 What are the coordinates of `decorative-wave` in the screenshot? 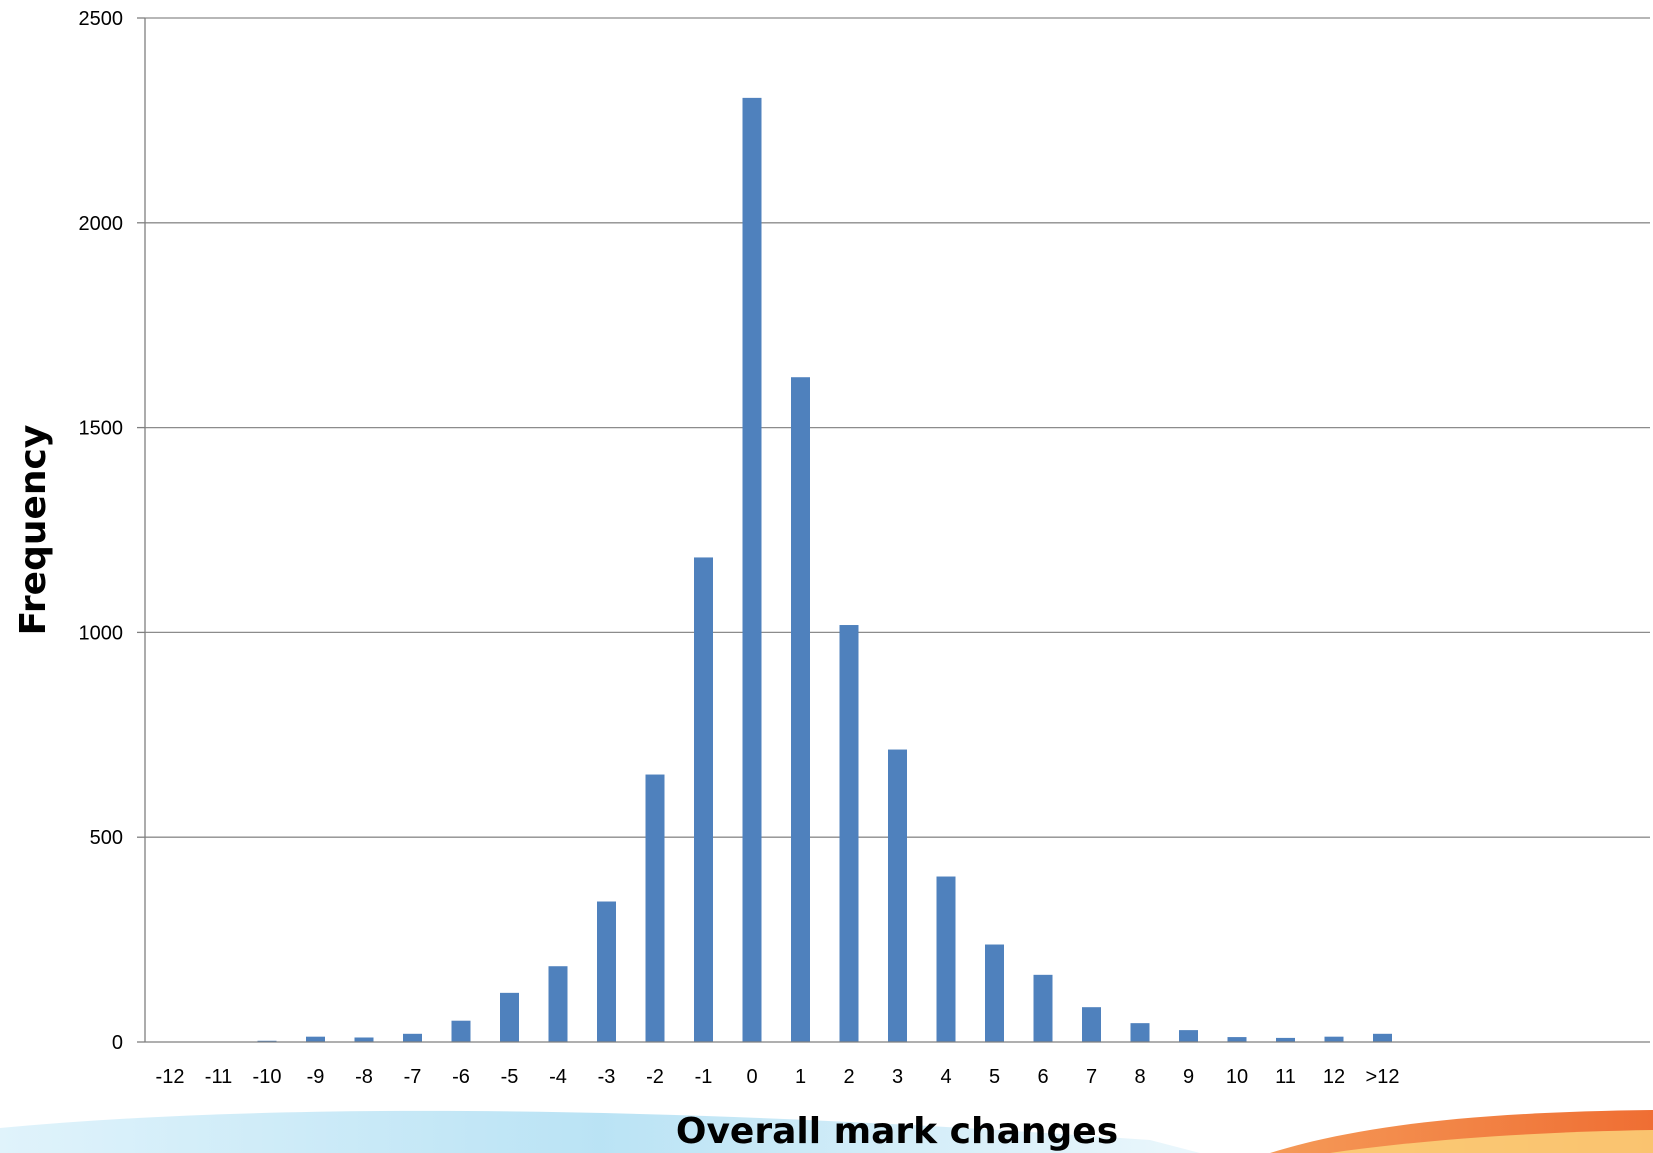 It's located at (826, 1131).